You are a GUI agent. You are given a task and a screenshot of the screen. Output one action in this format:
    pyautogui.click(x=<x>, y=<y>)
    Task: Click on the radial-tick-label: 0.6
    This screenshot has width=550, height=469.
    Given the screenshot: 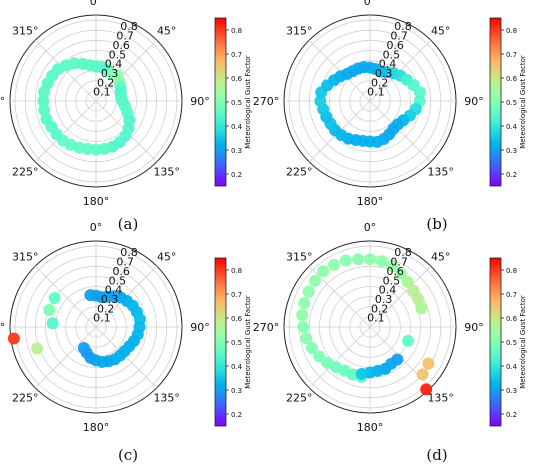 What is the action you would take?
    pyautogui.click(x=395, y=45)
    